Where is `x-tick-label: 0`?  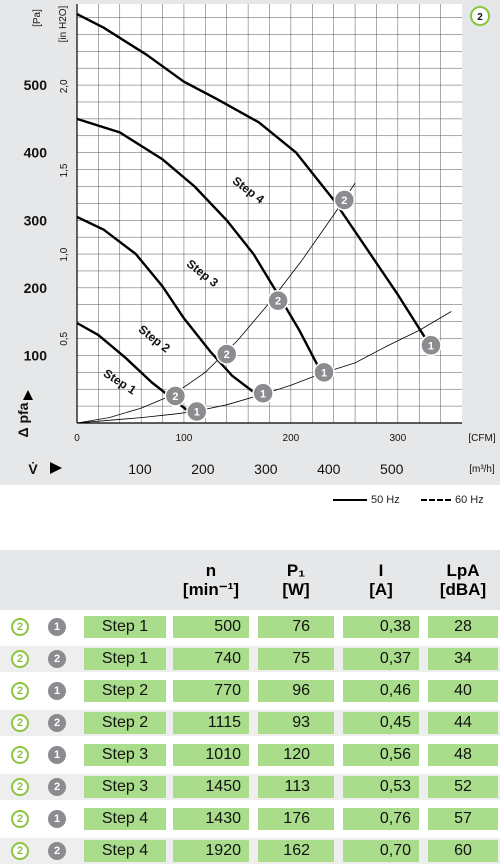
x-tick-label: 0 is located at coordinates (77, 438).